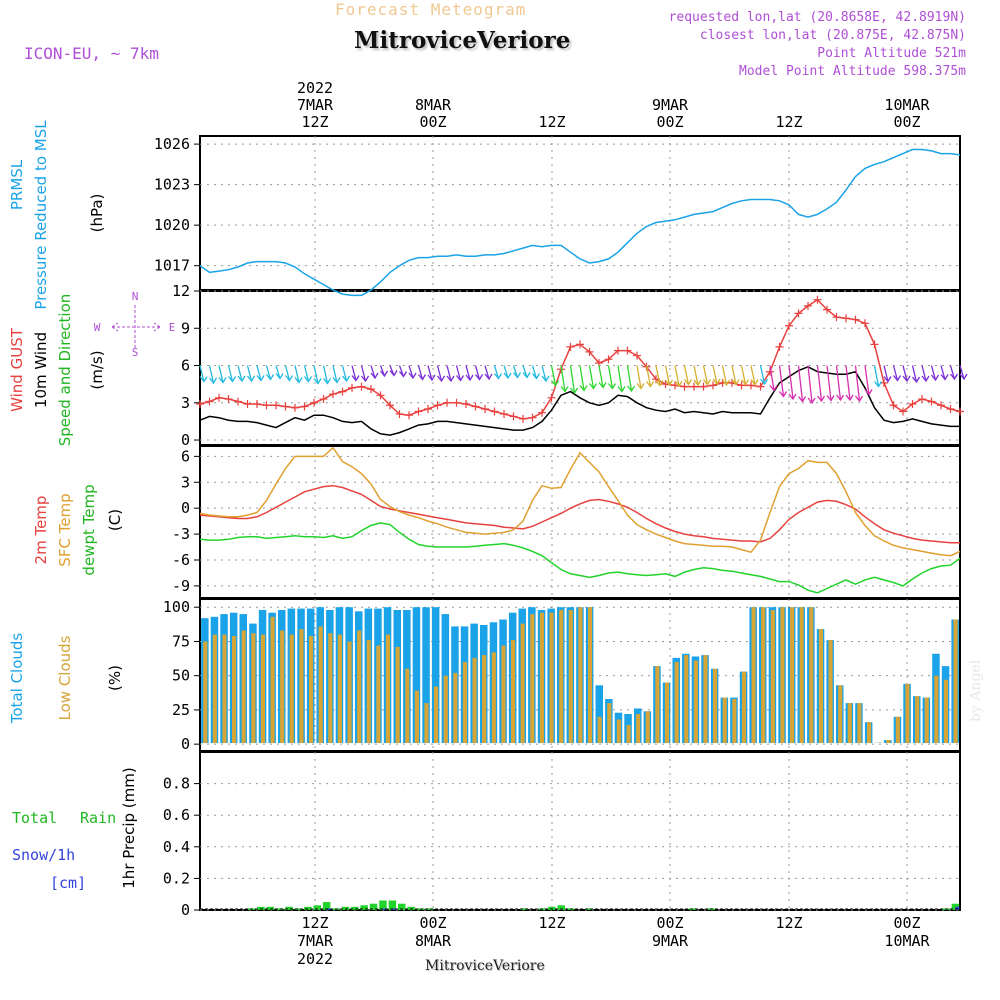  Describe the element at coordinates (91, 53) in the screenshot. I see `model-label: ICON-EU, ~ 7km` at that location.